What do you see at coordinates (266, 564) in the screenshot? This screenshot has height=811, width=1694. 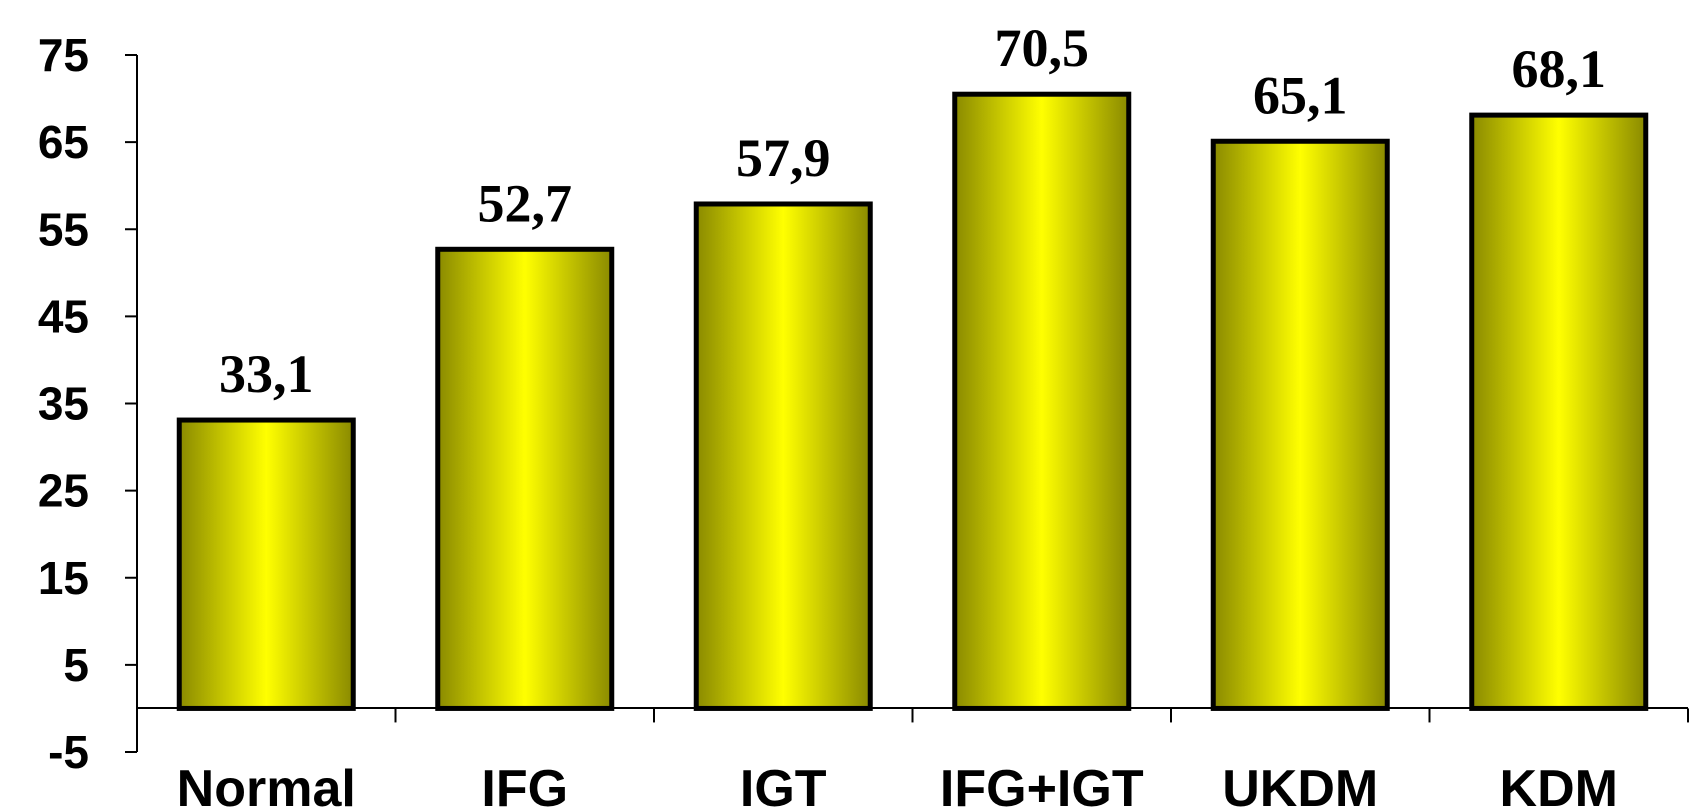 I see `bar-normal` at bounding box center [266, 564].